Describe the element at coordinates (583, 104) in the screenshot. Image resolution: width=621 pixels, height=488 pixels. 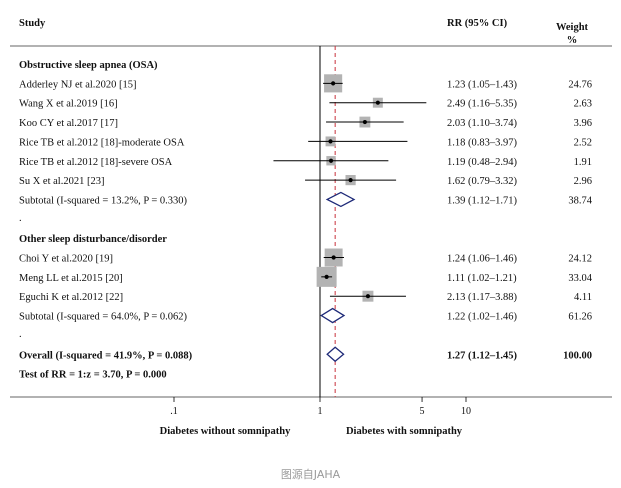
I see `weight-value: 2.63` at that location.